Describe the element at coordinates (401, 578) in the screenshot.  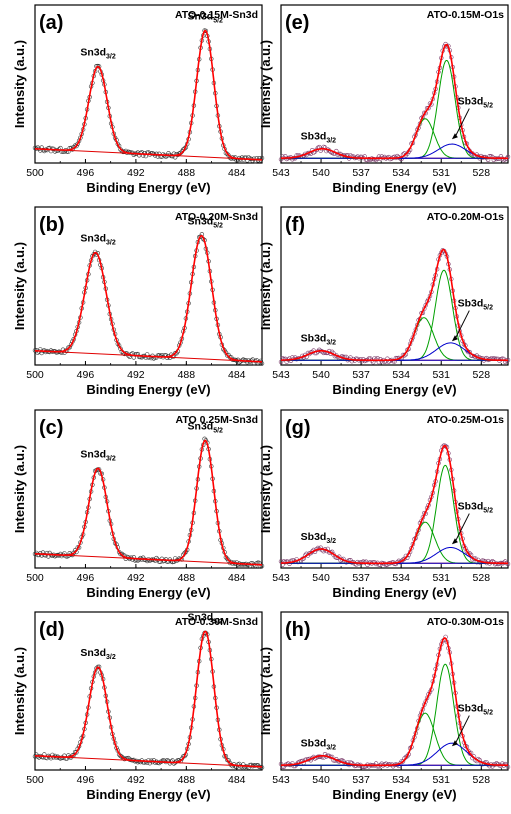
I see `x-tick-label: 534` at that location.